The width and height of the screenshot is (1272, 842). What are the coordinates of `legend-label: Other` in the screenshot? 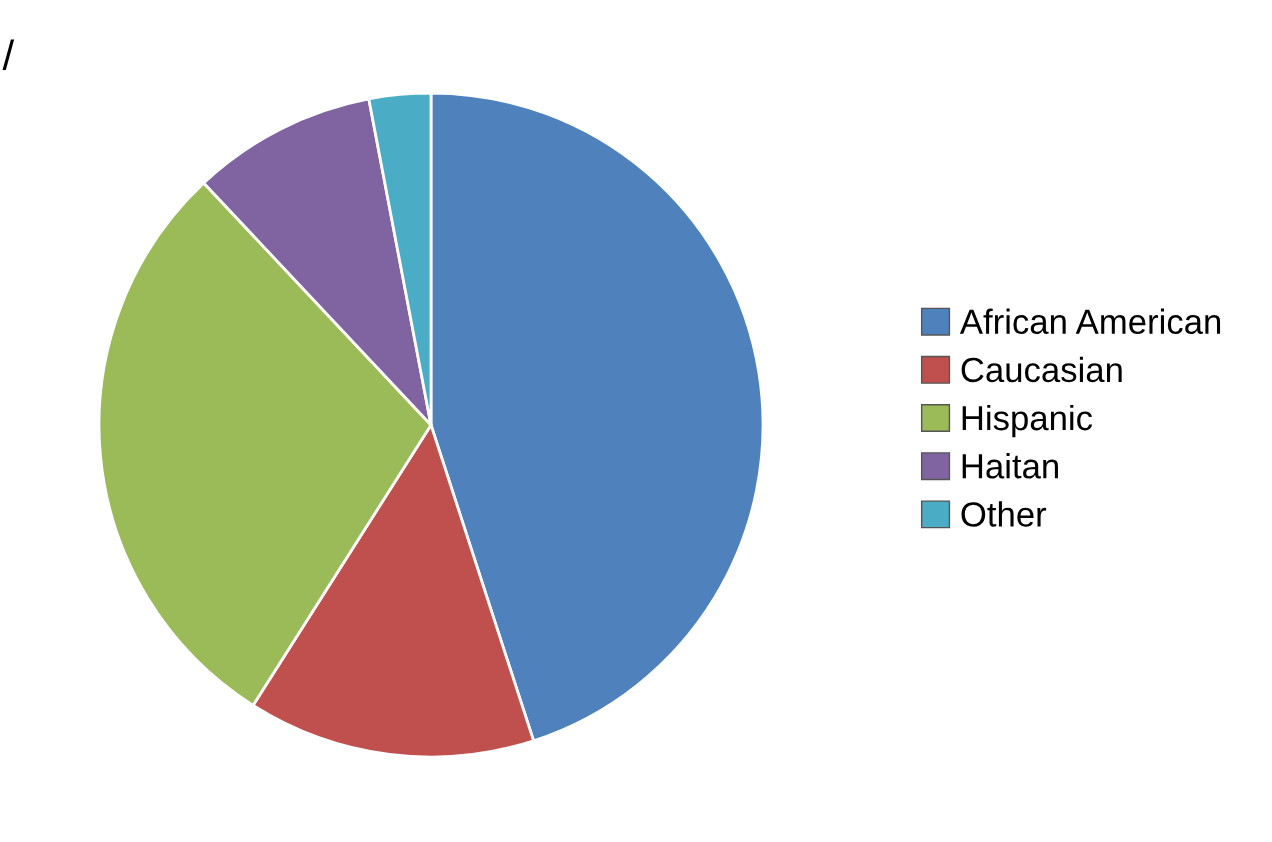 It's located at (1004, 514).